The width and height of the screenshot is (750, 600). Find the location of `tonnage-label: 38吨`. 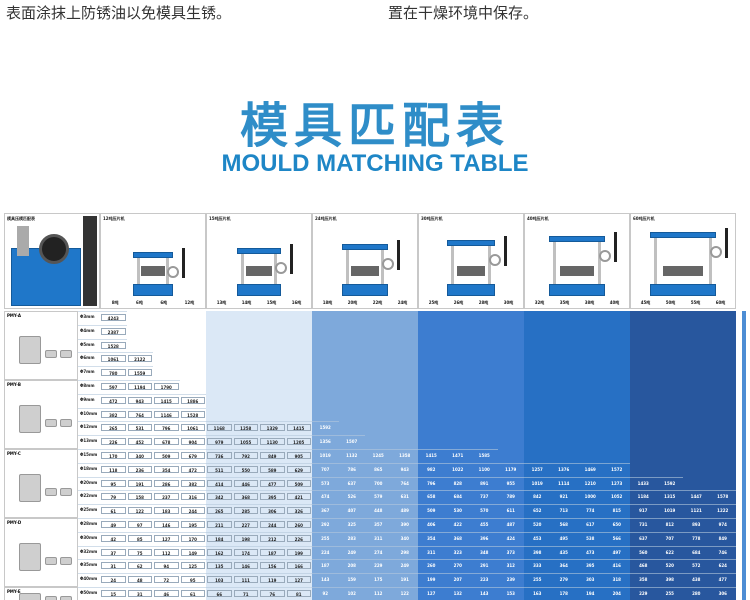

tonnage-label: 38吨 is located at coordinates (589, 302).